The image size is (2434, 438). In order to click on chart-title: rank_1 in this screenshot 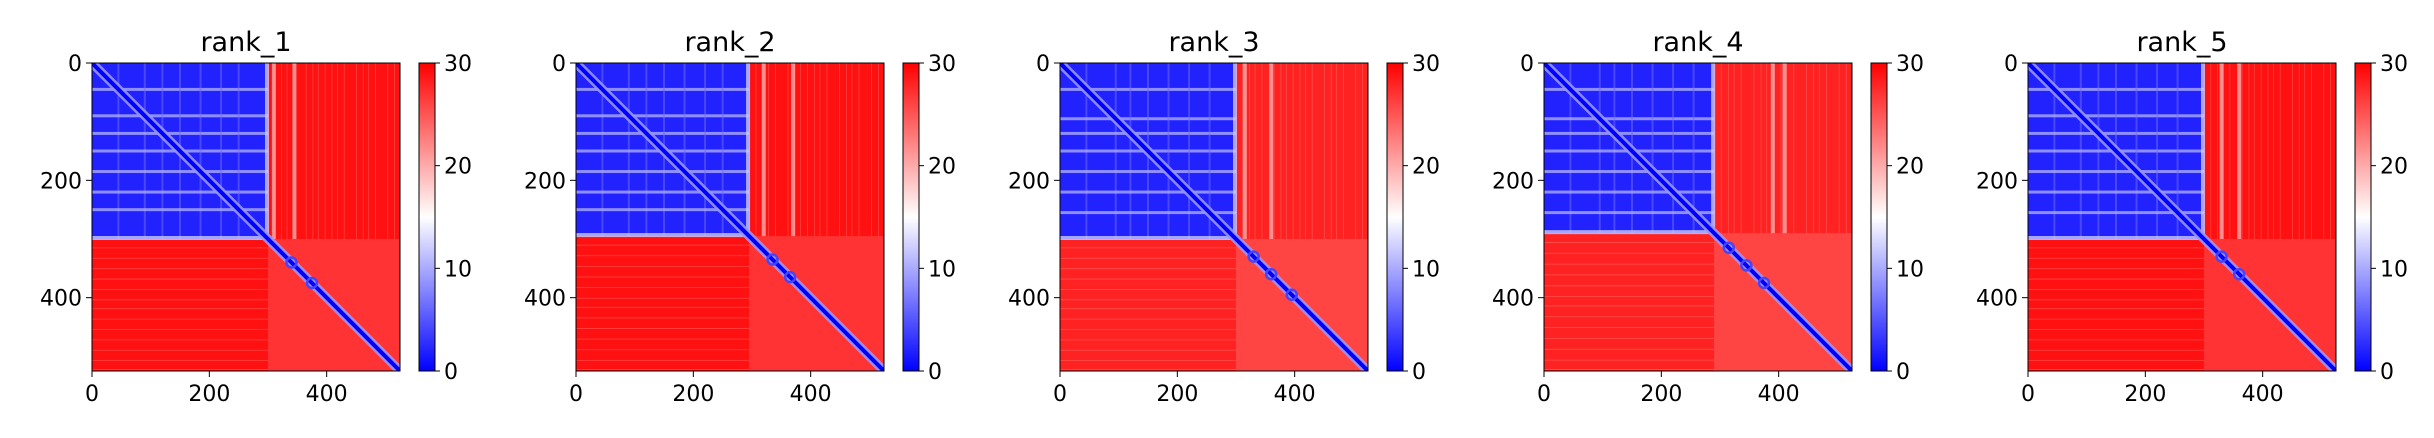, I will do `click(245, 42)`.